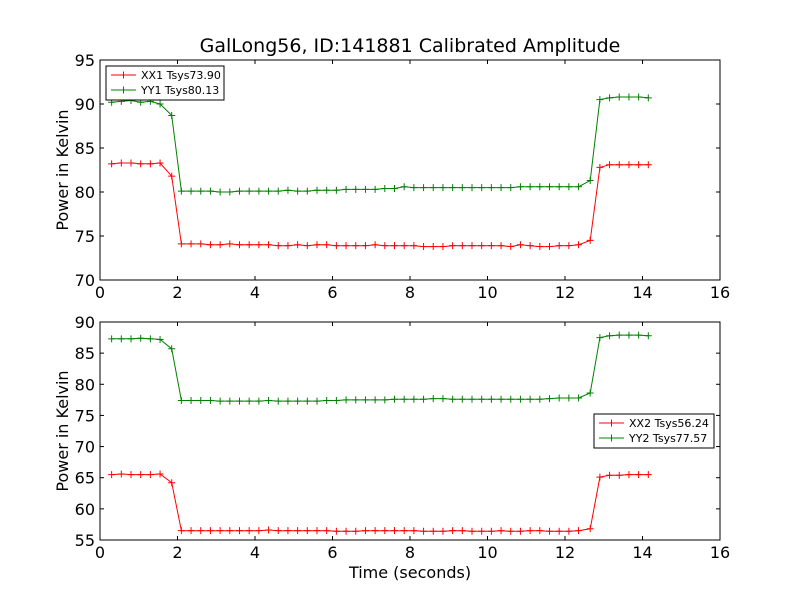 Image resolution: width=800 pixels, height=604 pixels. What do you see at coordinates (62, 169) in the screenshot?
I see `y-axis-label: Power in Kelvin` at bounding box center [62, 169].